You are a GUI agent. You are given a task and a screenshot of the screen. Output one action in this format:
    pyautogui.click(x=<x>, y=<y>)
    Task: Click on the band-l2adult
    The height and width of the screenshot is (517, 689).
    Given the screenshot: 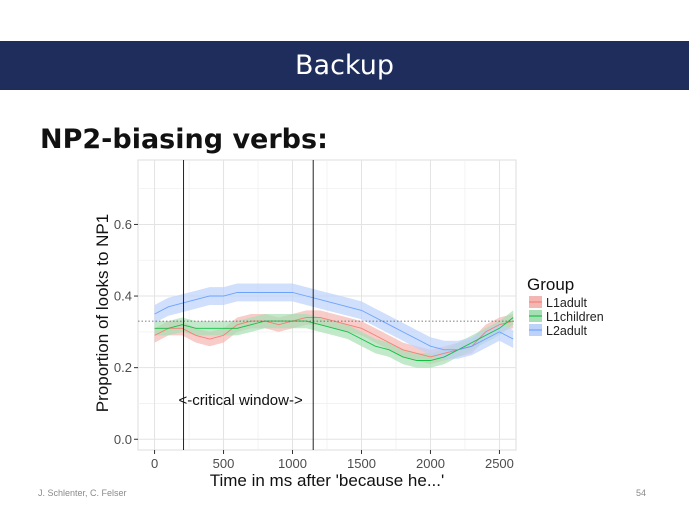 What is the action you would take?
    pyautogui.click(x=334, y=321)
    